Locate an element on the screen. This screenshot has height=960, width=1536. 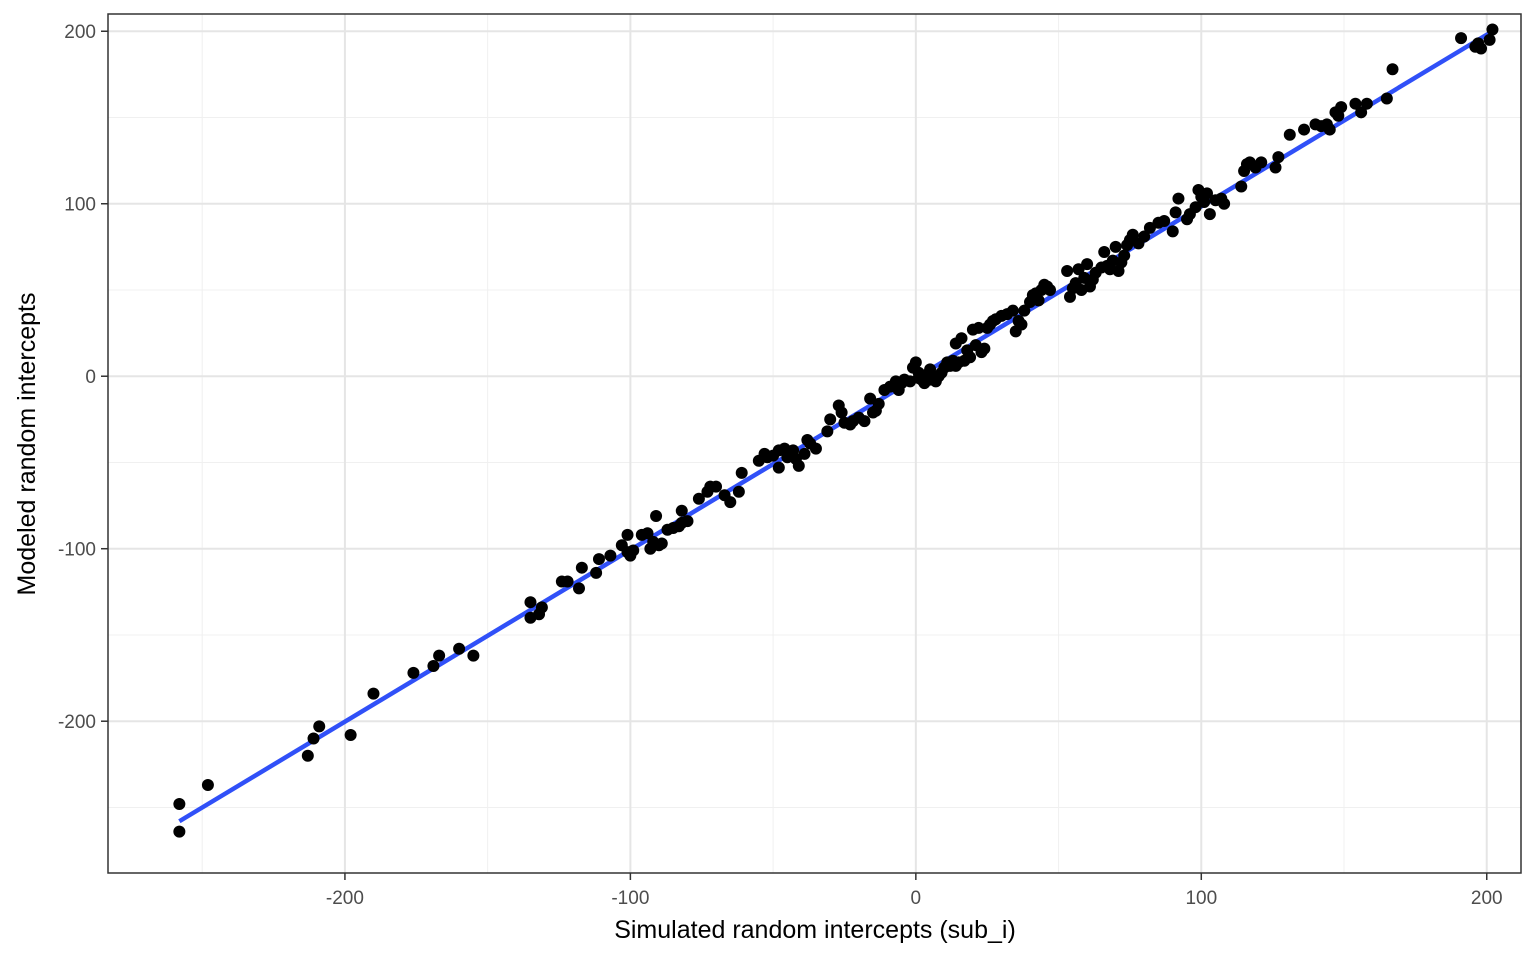
y-axis: -200 -100 0 100 200 is located at coordinates (83, 377).